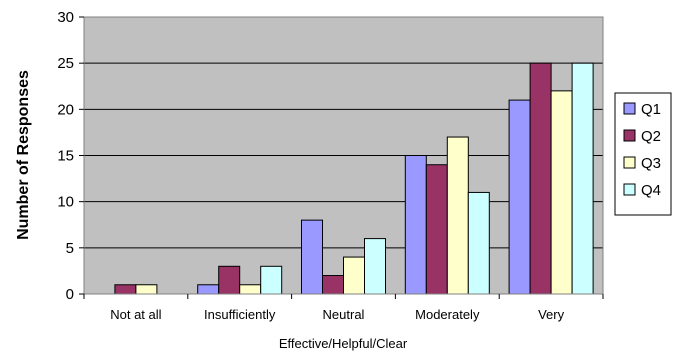 This screenshot has width=681, height=356. I want to click on bar-q2-neutral, so click(333, 285).